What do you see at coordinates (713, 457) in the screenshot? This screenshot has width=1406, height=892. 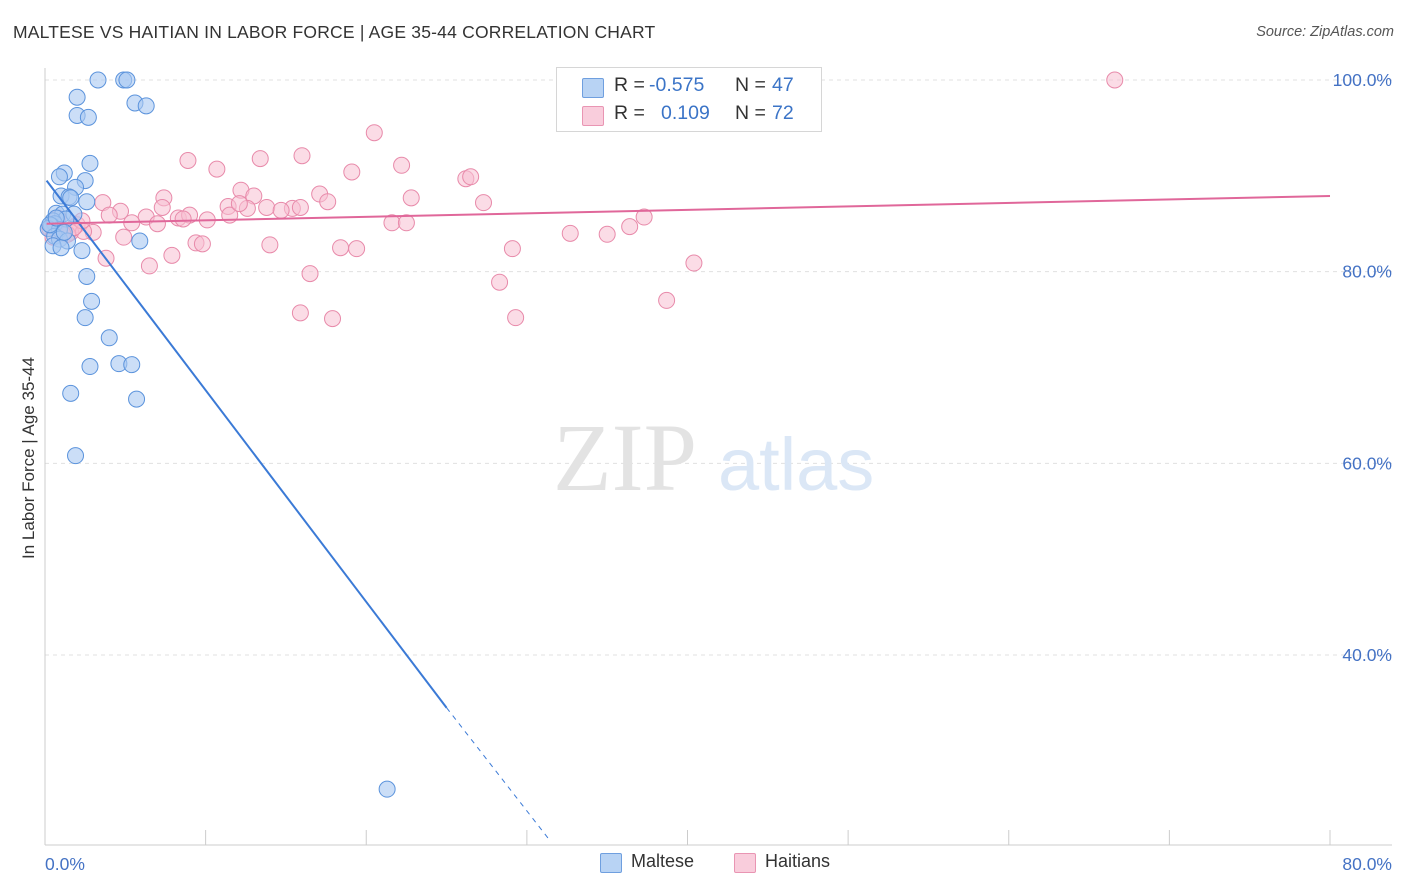 I see `watermark: ZIP atlas` at bounding box center [713, 457].